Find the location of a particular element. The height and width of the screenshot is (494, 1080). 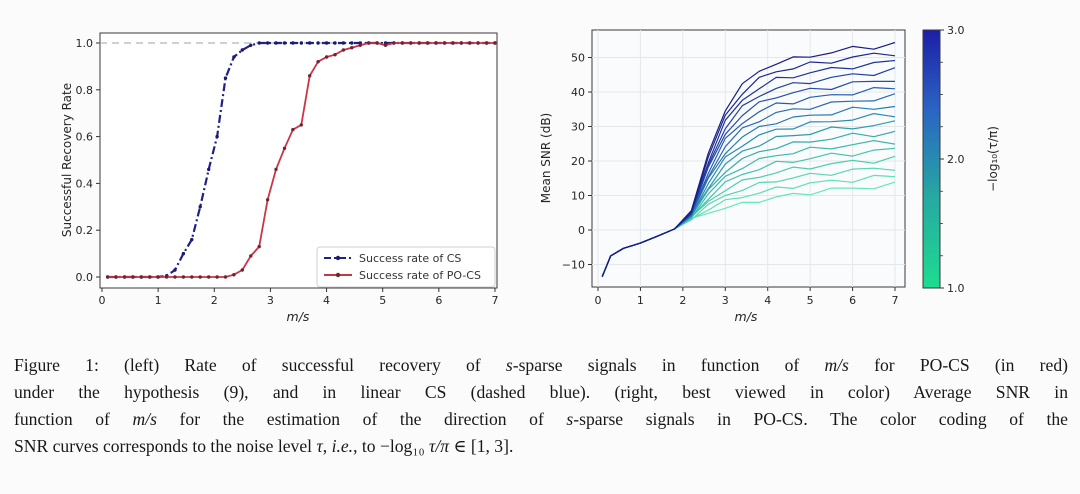

colorbar-axis-label: −log₁₀(τ/π) is located at coordinates (993, 159).